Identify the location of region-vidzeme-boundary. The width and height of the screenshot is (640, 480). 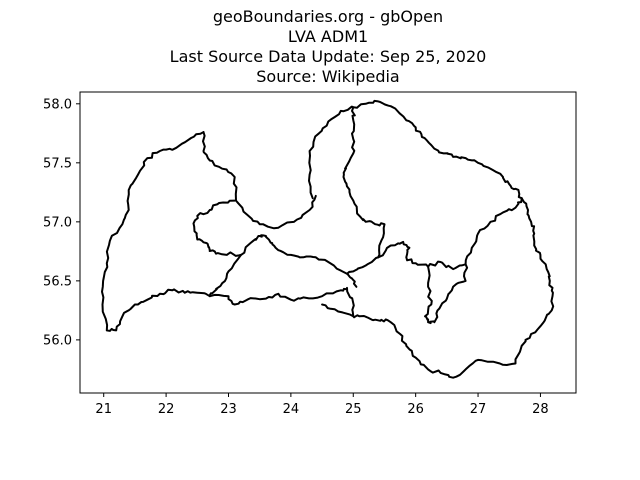
(437, 149).